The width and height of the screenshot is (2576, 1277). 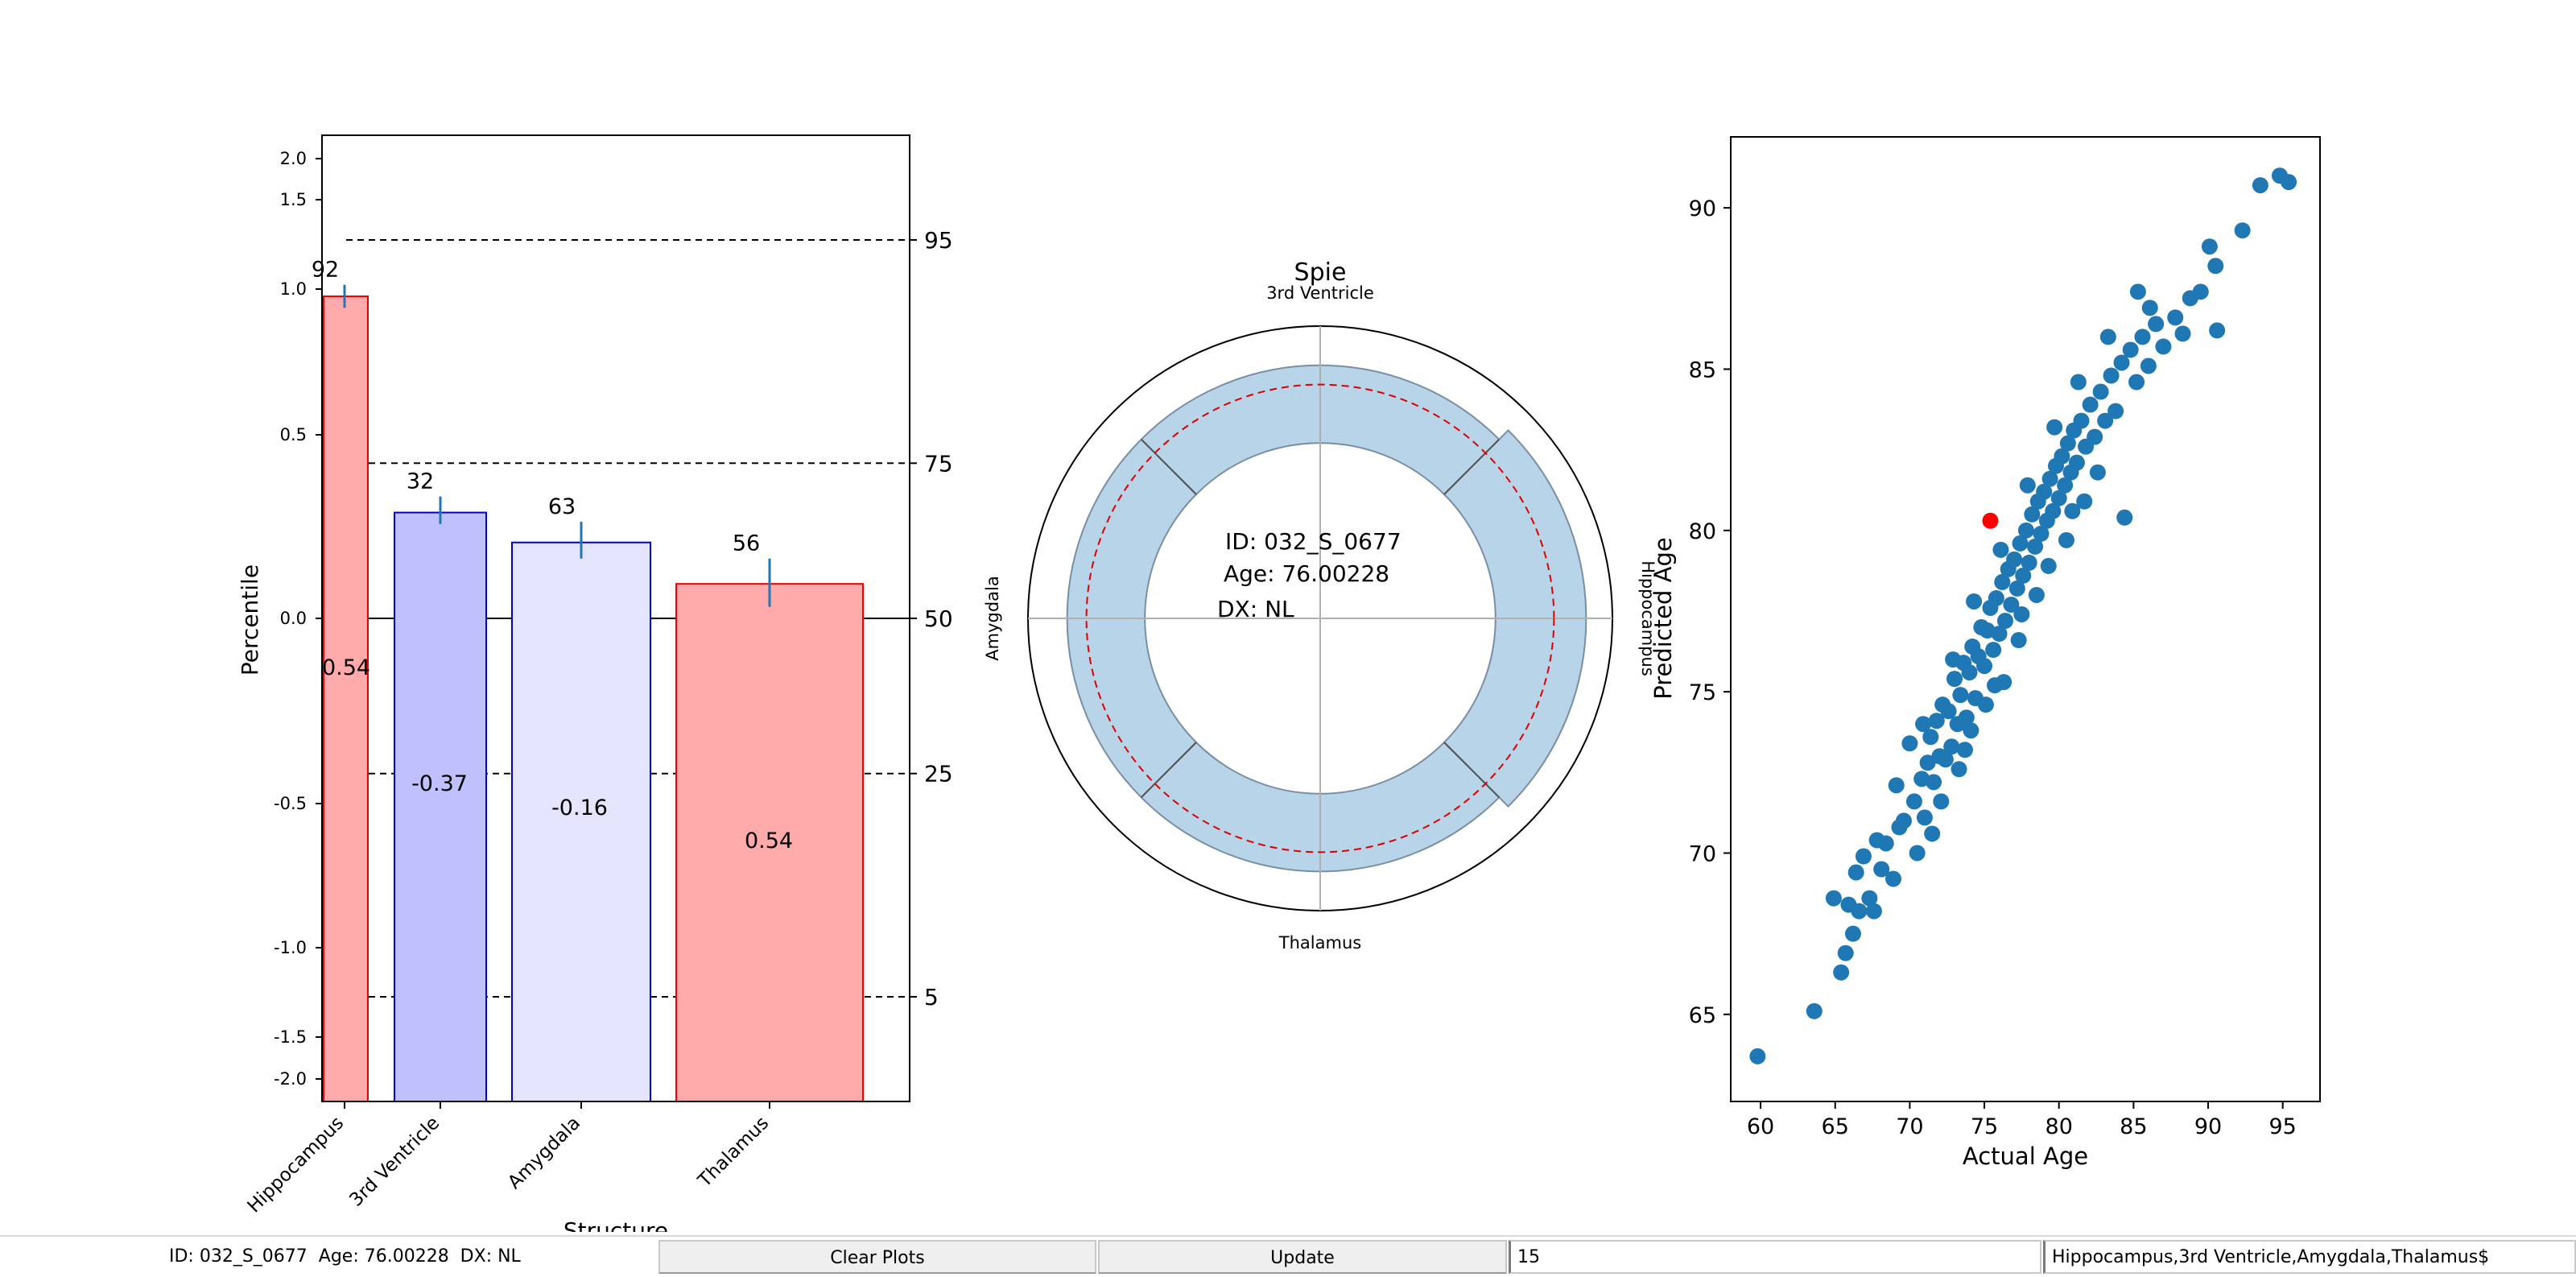 I want to click on y-tick-label: -0.5, so click(x=290, y=803).